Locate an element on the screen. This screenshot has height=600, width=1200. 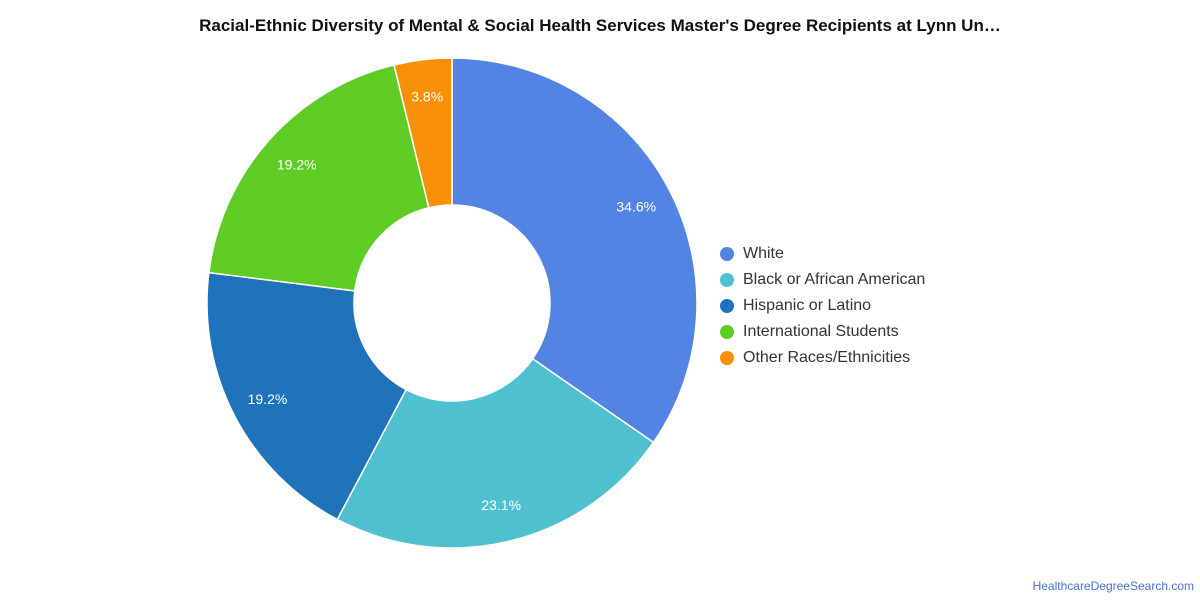
legend-label-black-or-african-american: Black or African American is located at coordinates (834, 279).